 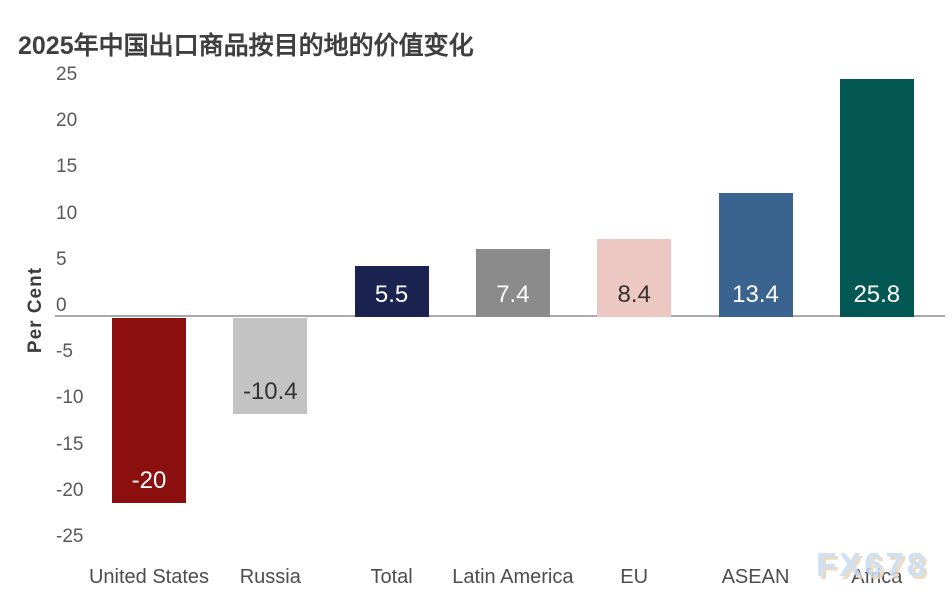 What do you see at coordinates (70, 398) in the screenshot?
I see `y-tick--10: -10` at bounding box center [70, 398].